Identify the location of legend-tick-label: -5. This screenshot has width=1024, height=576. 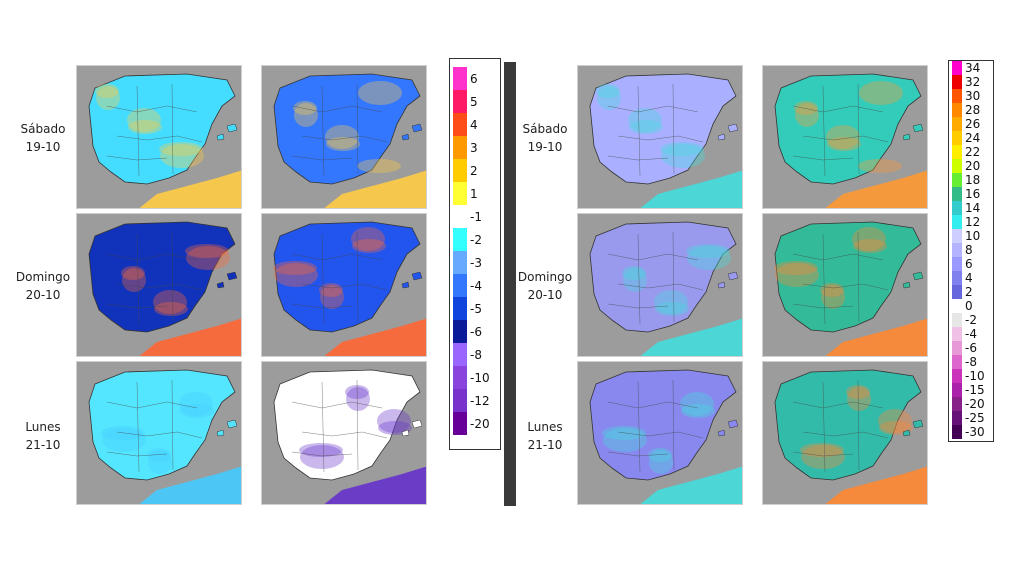
(476, 308).